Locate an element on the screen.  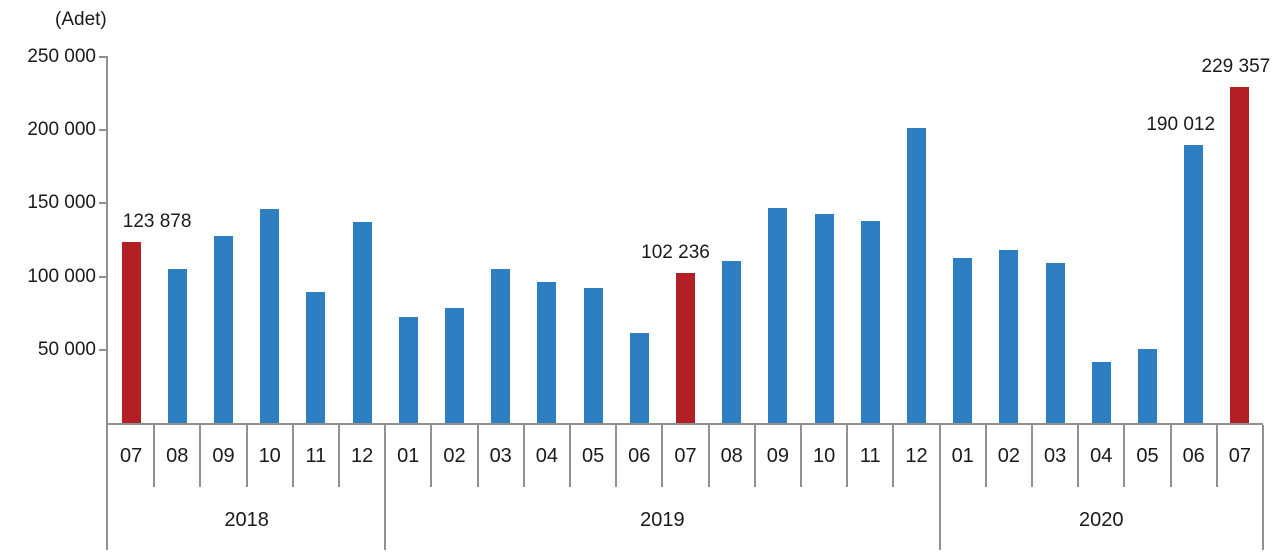
month-label-2019-10: 10 is located at coordinates (824, 456).